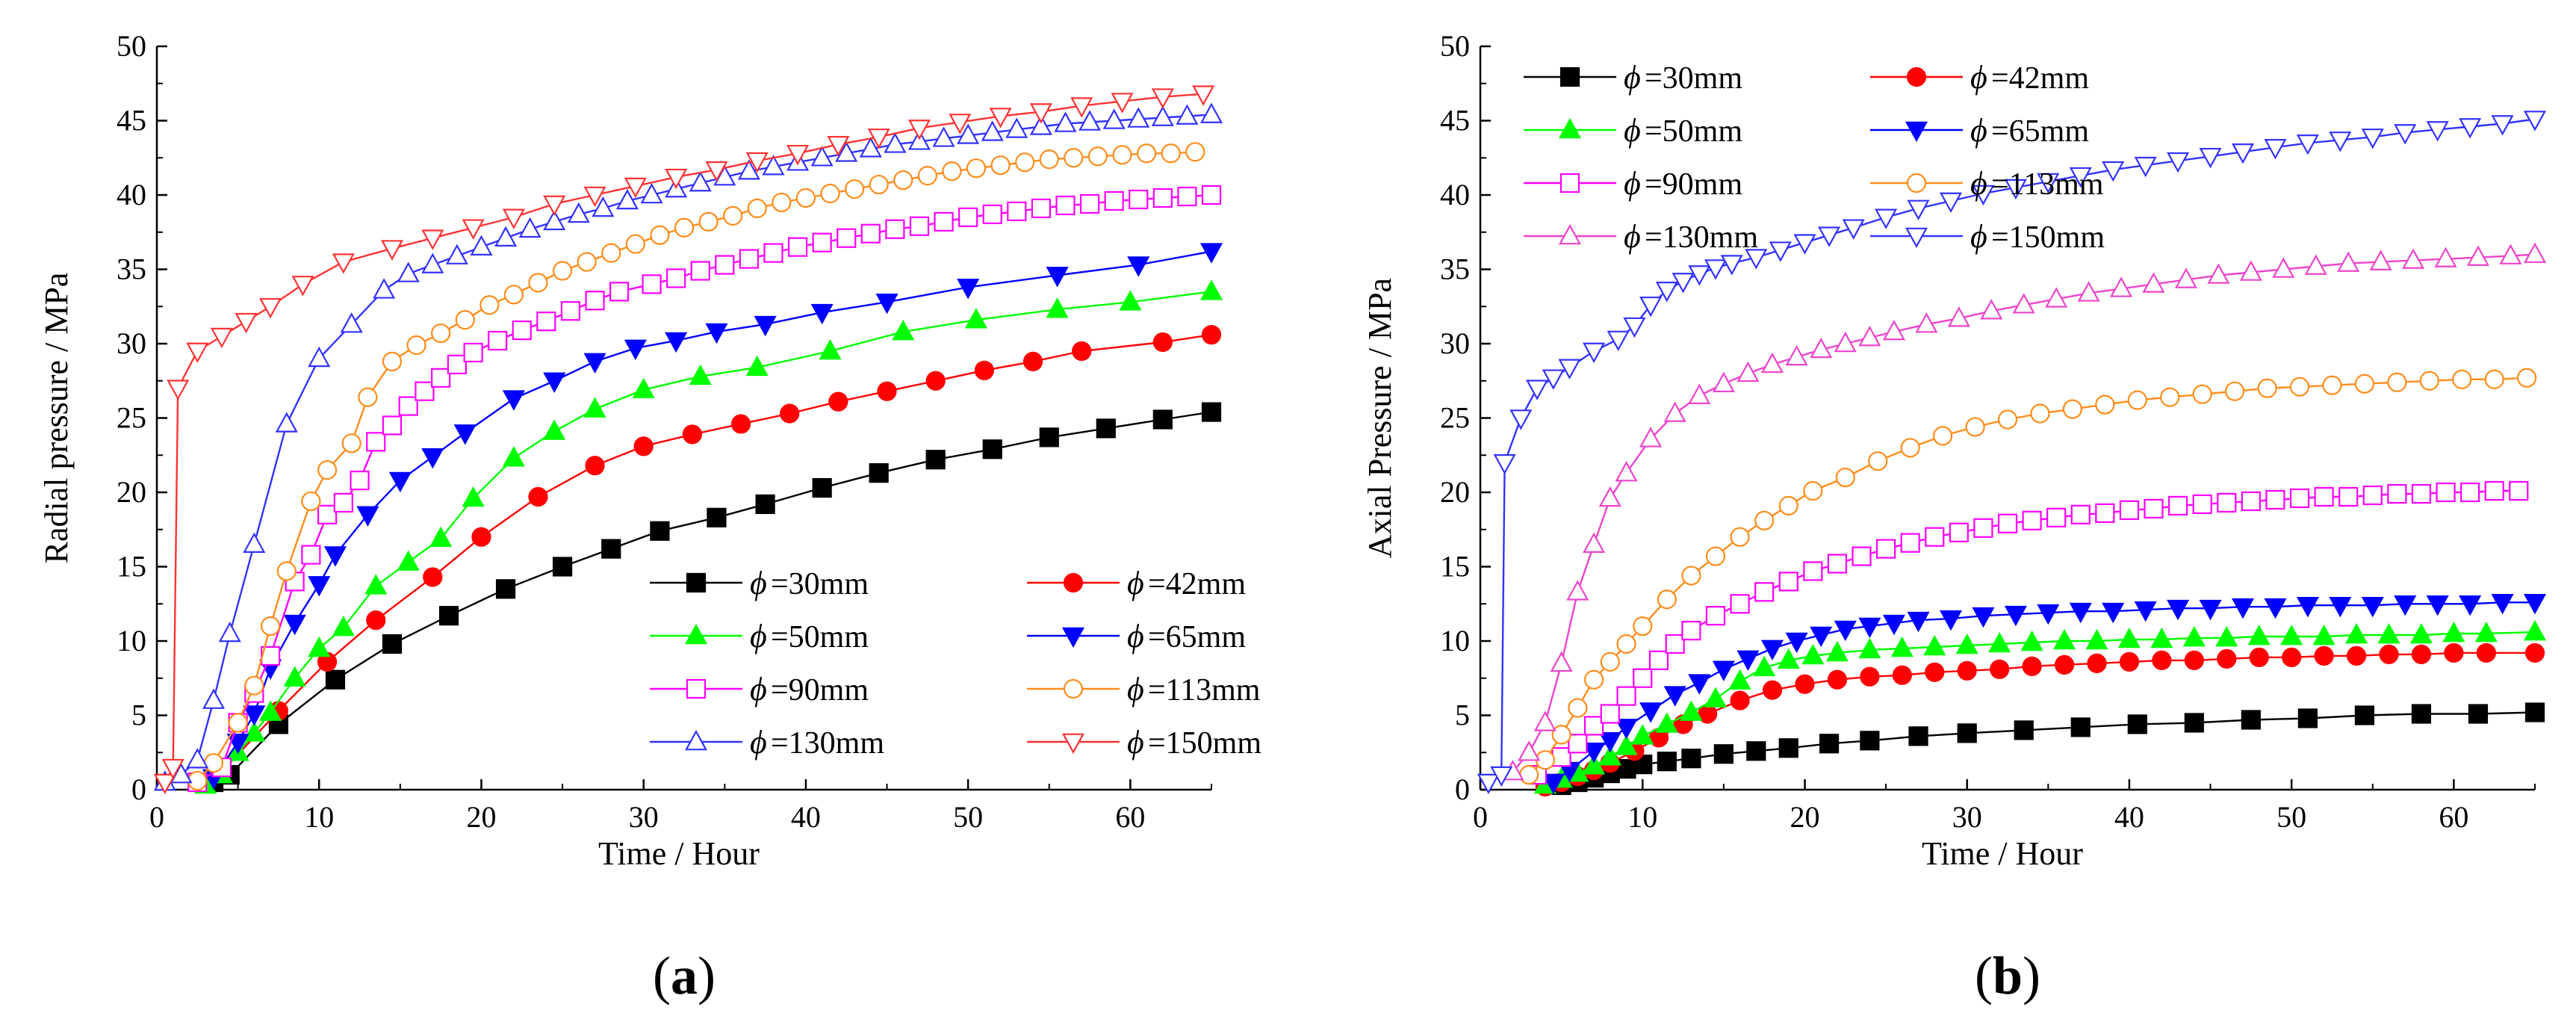 The image size is (2576, 1031). Describe the element at coordinates (131, 567) in the screenshot. I see `y-tick-label: 15` at that location.